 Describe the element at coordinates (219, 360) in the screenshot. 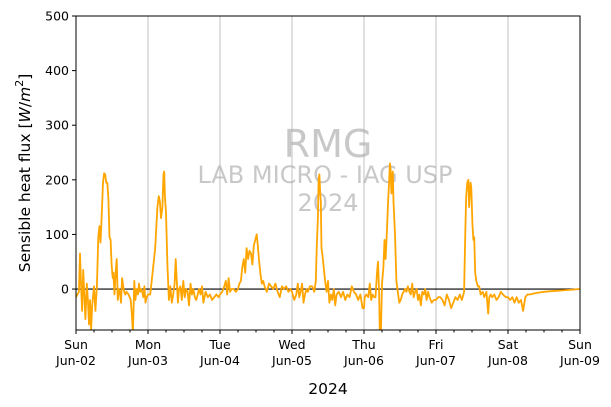

I see `x-tick-label-date: Jun-04` at that location.